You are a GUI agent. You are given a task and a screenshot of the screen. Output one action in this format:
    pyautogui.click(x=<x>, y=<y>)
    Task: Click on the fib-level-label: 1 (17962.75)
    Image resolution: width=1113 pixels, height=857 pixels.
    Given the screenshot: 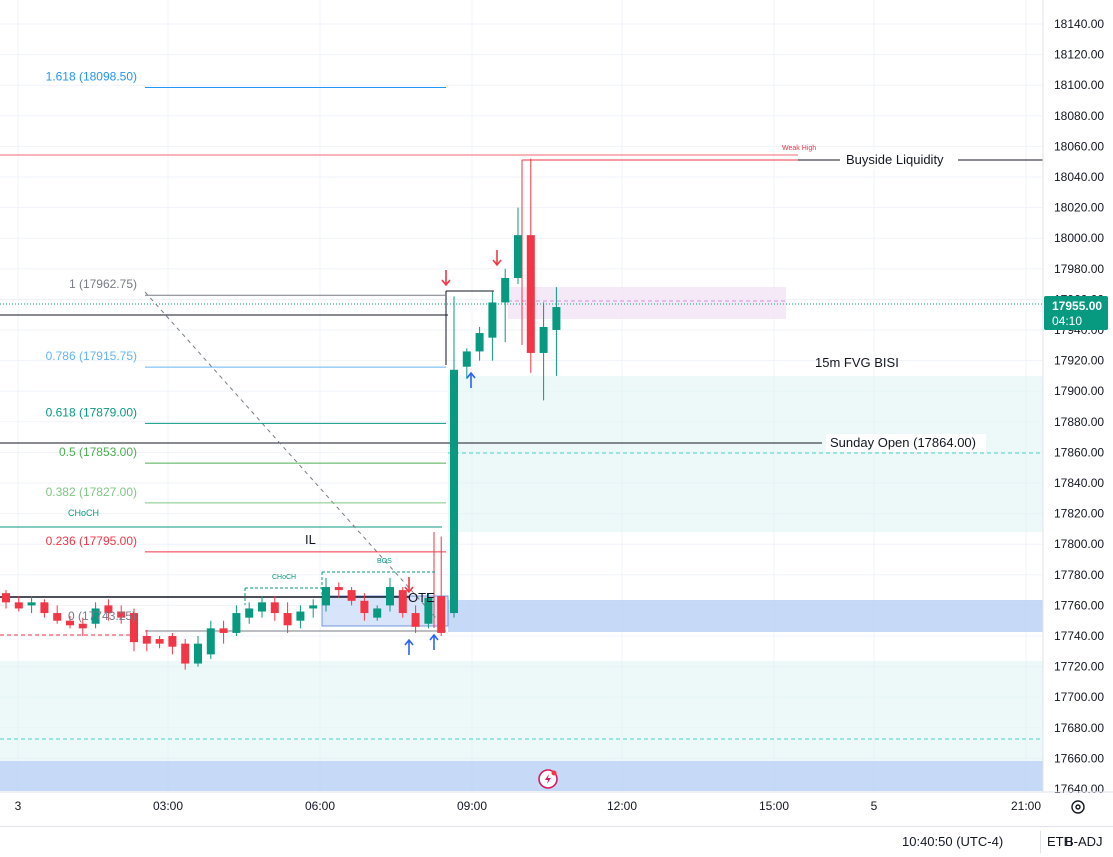 What is the action you would take?
    pyautogui.click(x=103, y=284)
    